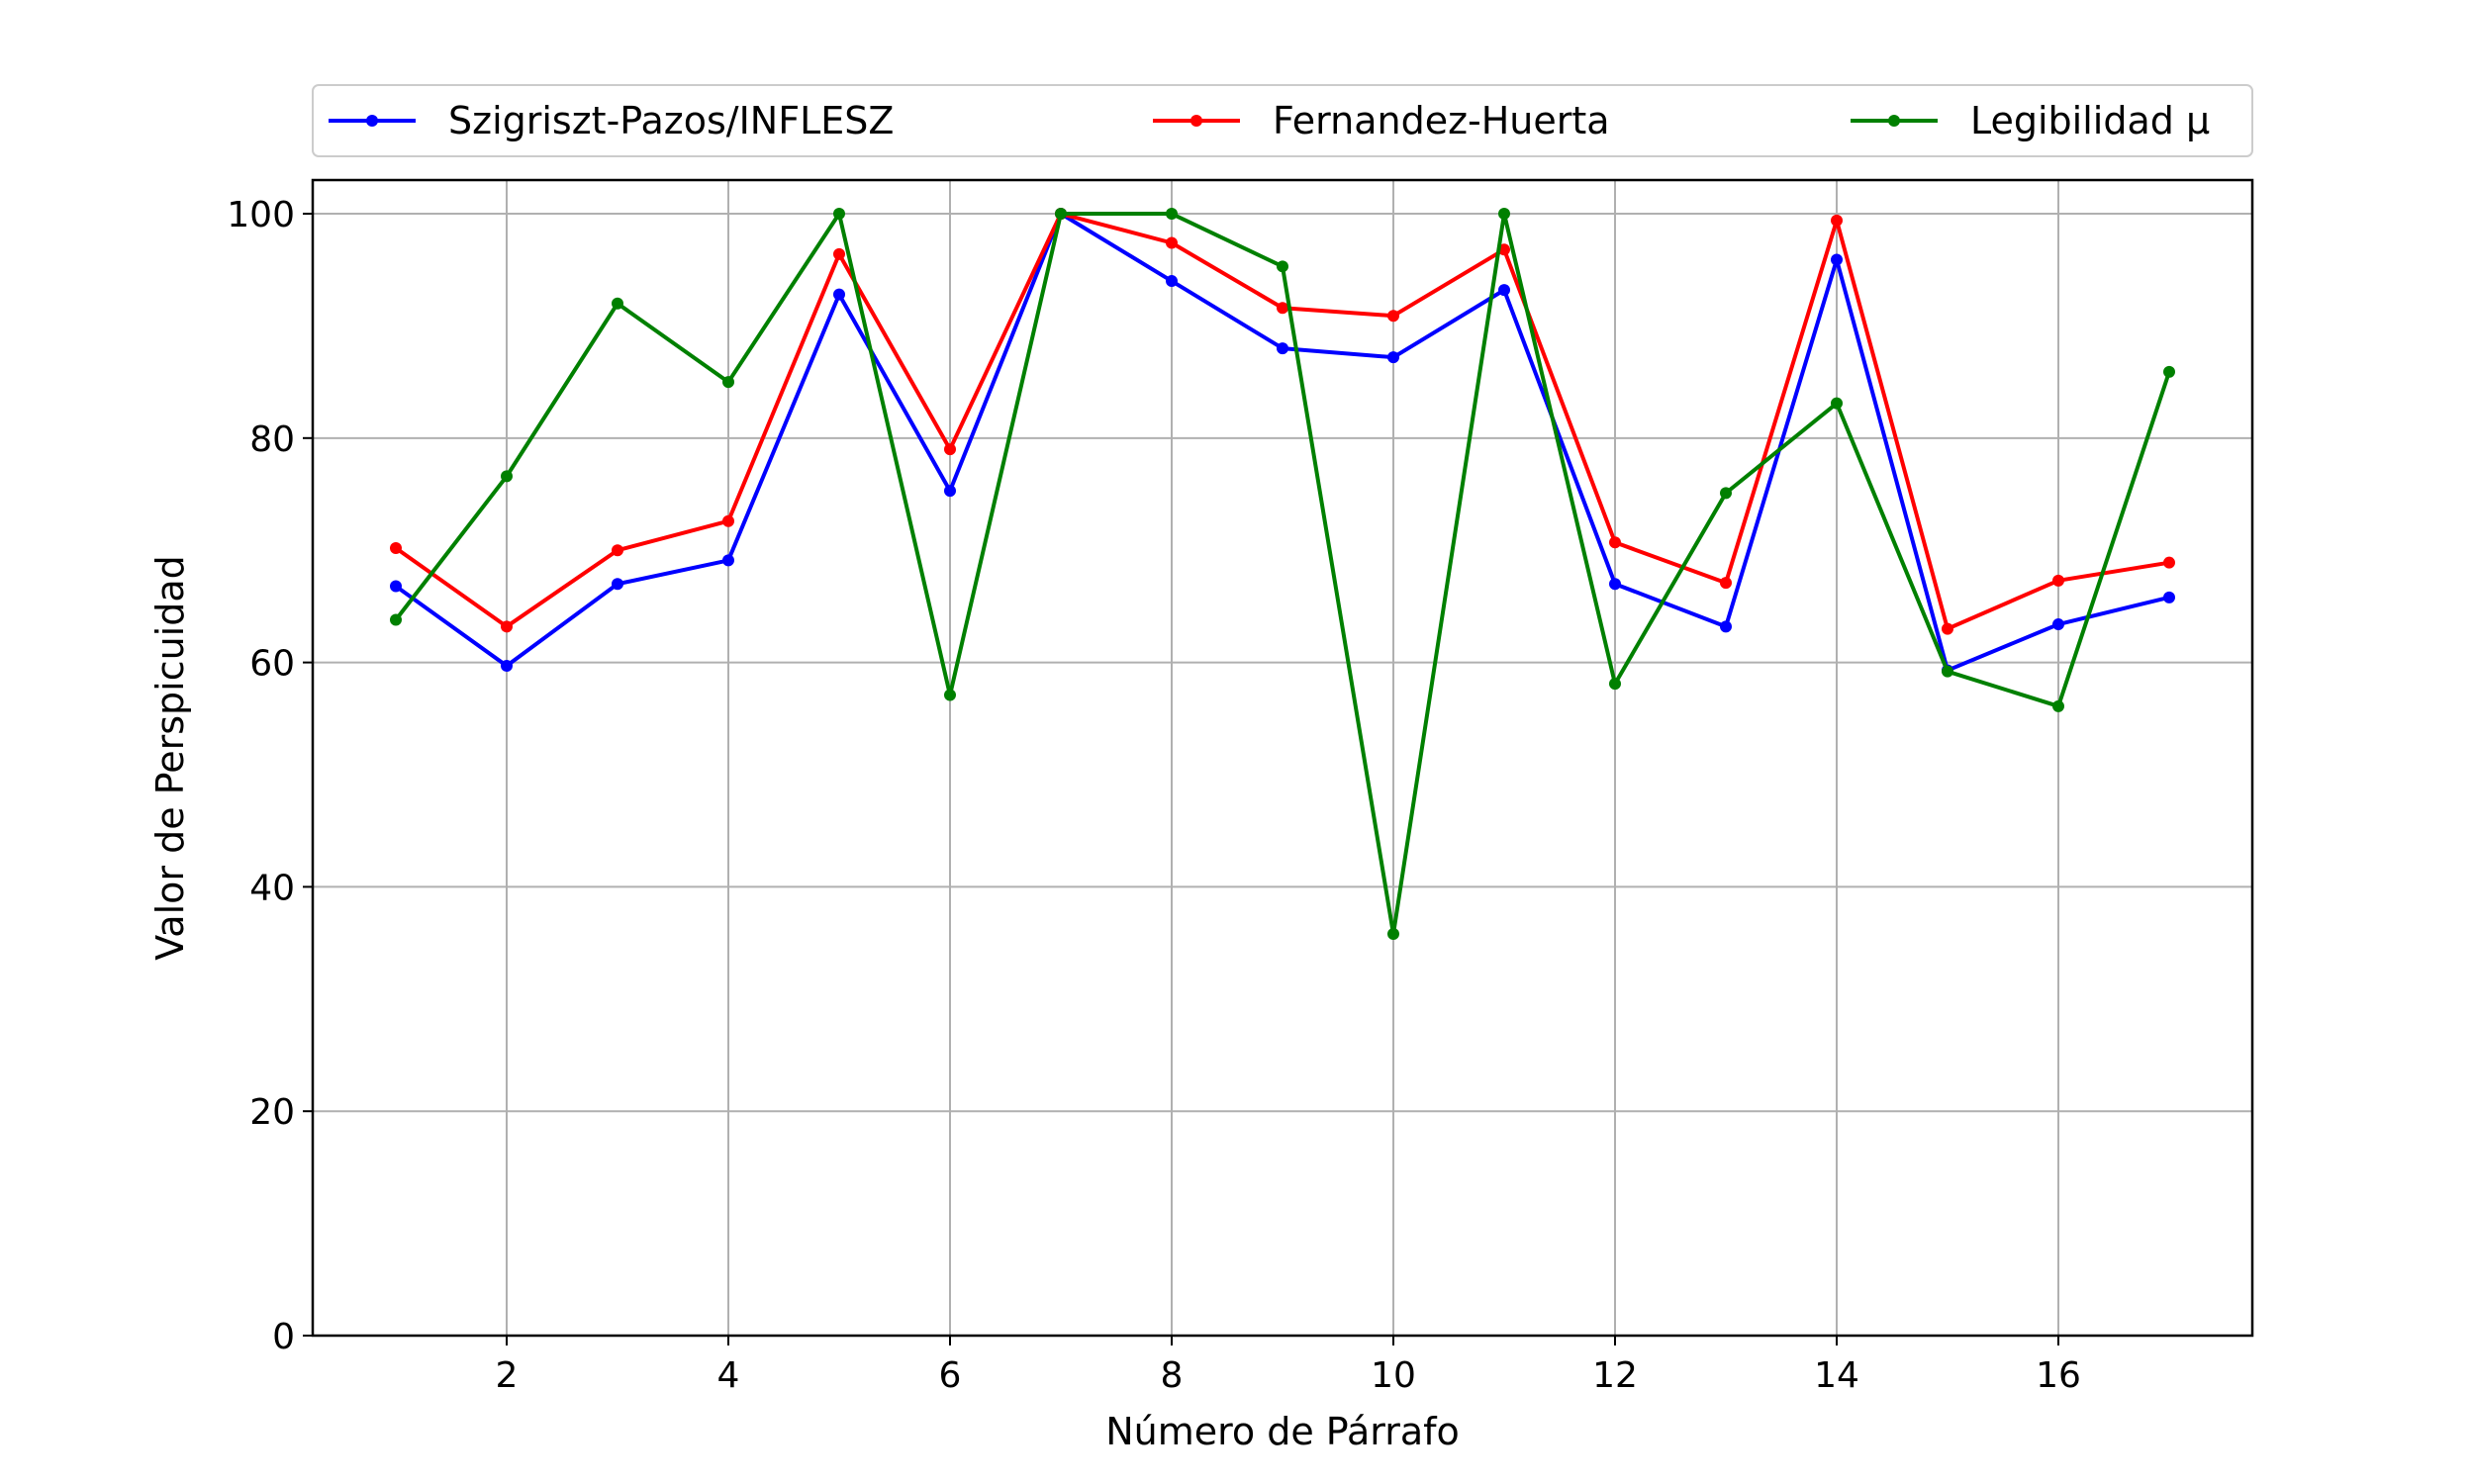 The image size is (2474, 1484). Describe the element at coordinates (270, 776) in the screenshot. I see `y-axis: 0 20 40 60 80 100` at that location.